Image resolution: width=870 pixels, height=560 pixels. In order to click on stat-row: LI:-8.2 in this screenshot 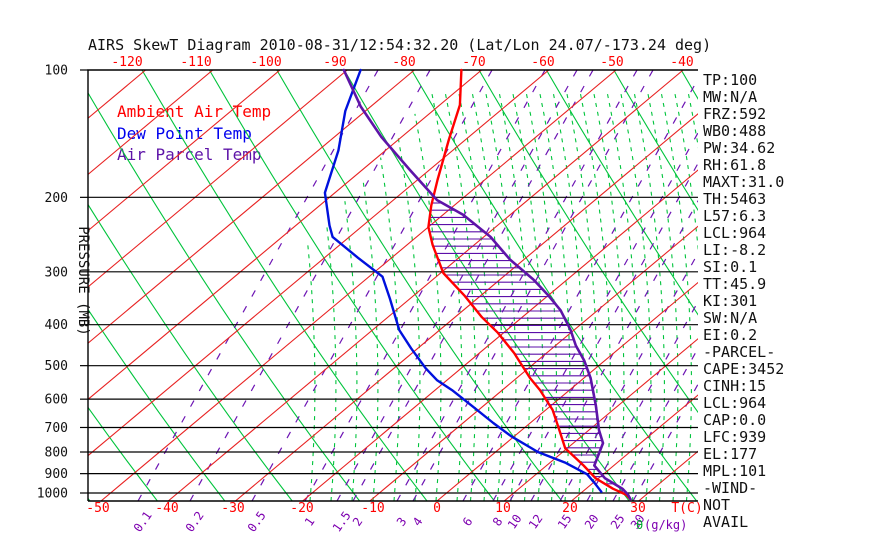, I will do `click(735, 250)`.